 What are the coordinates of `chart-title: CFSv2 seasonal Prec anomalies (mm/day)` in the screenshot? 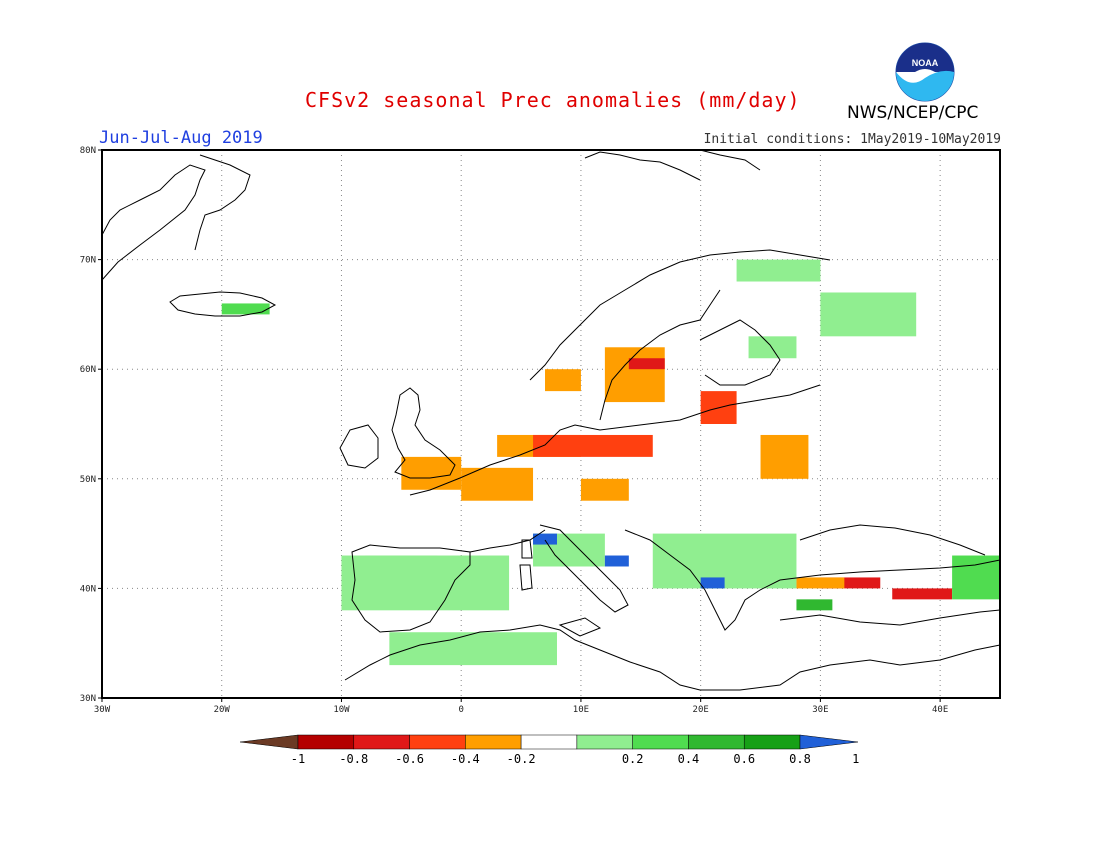 It's located at (553, 100).